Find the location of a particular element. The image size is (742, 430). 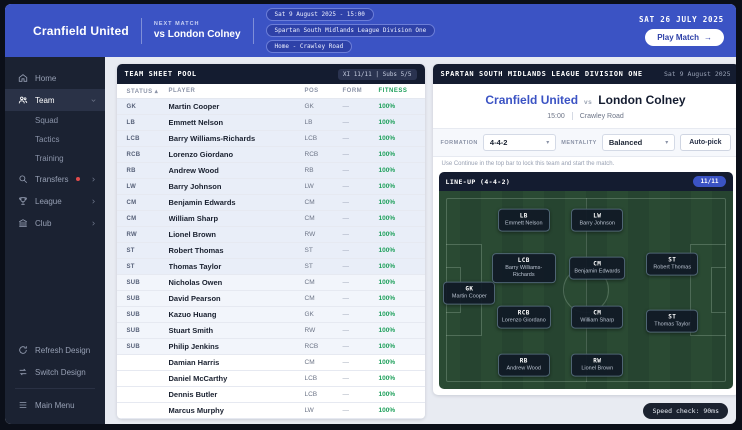

player-name: Lionel Brown is located at coordinates (597, 368).